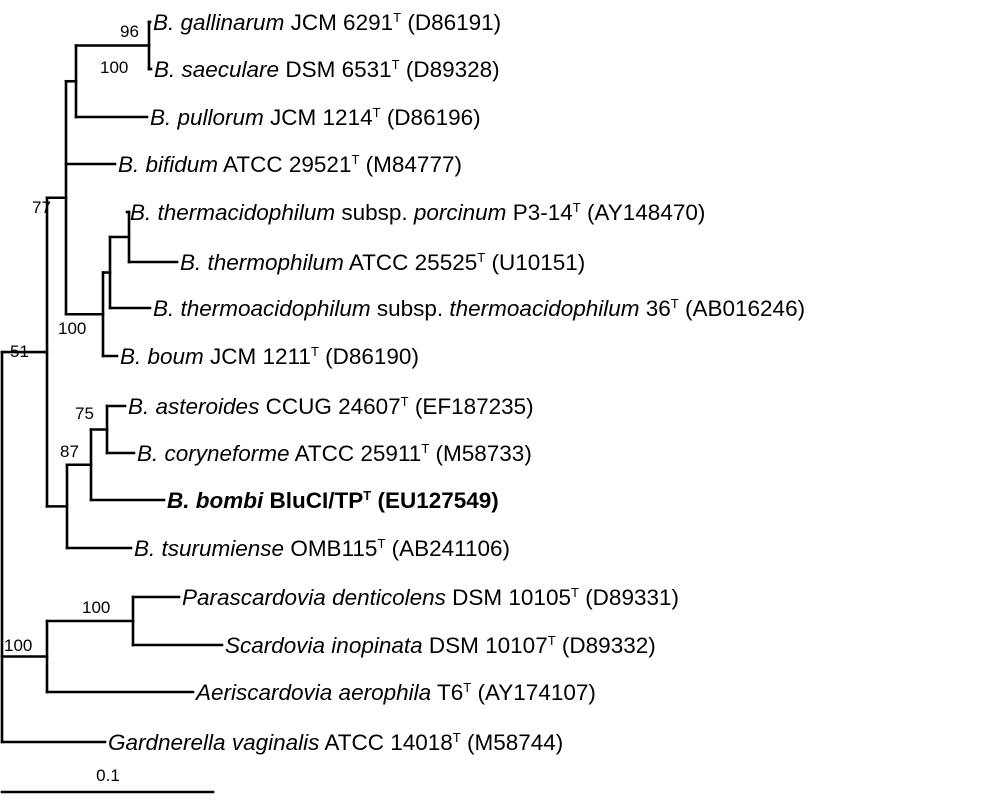 The width and height of the screenshot is (994, 800). What do you see at coordinates (315, 117) in the screenshot?
I see `taxon-label: B. pullorum JCM 1214T (D86196)` at bounding box center [315, 117].